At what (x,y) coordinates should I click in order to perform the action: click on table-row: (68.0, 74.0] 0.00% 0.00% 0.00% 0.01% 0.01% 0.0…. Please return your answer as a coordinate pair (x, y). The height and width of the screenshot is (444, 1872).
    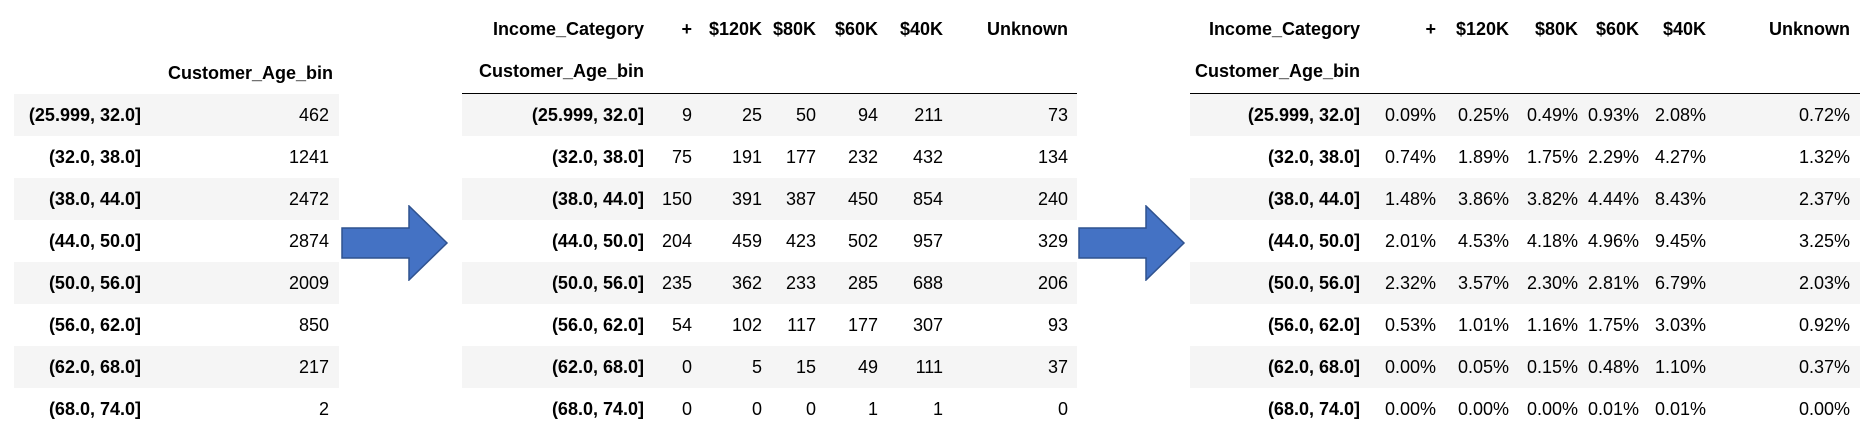
    Looking at the image, I should click on (1525, 409).